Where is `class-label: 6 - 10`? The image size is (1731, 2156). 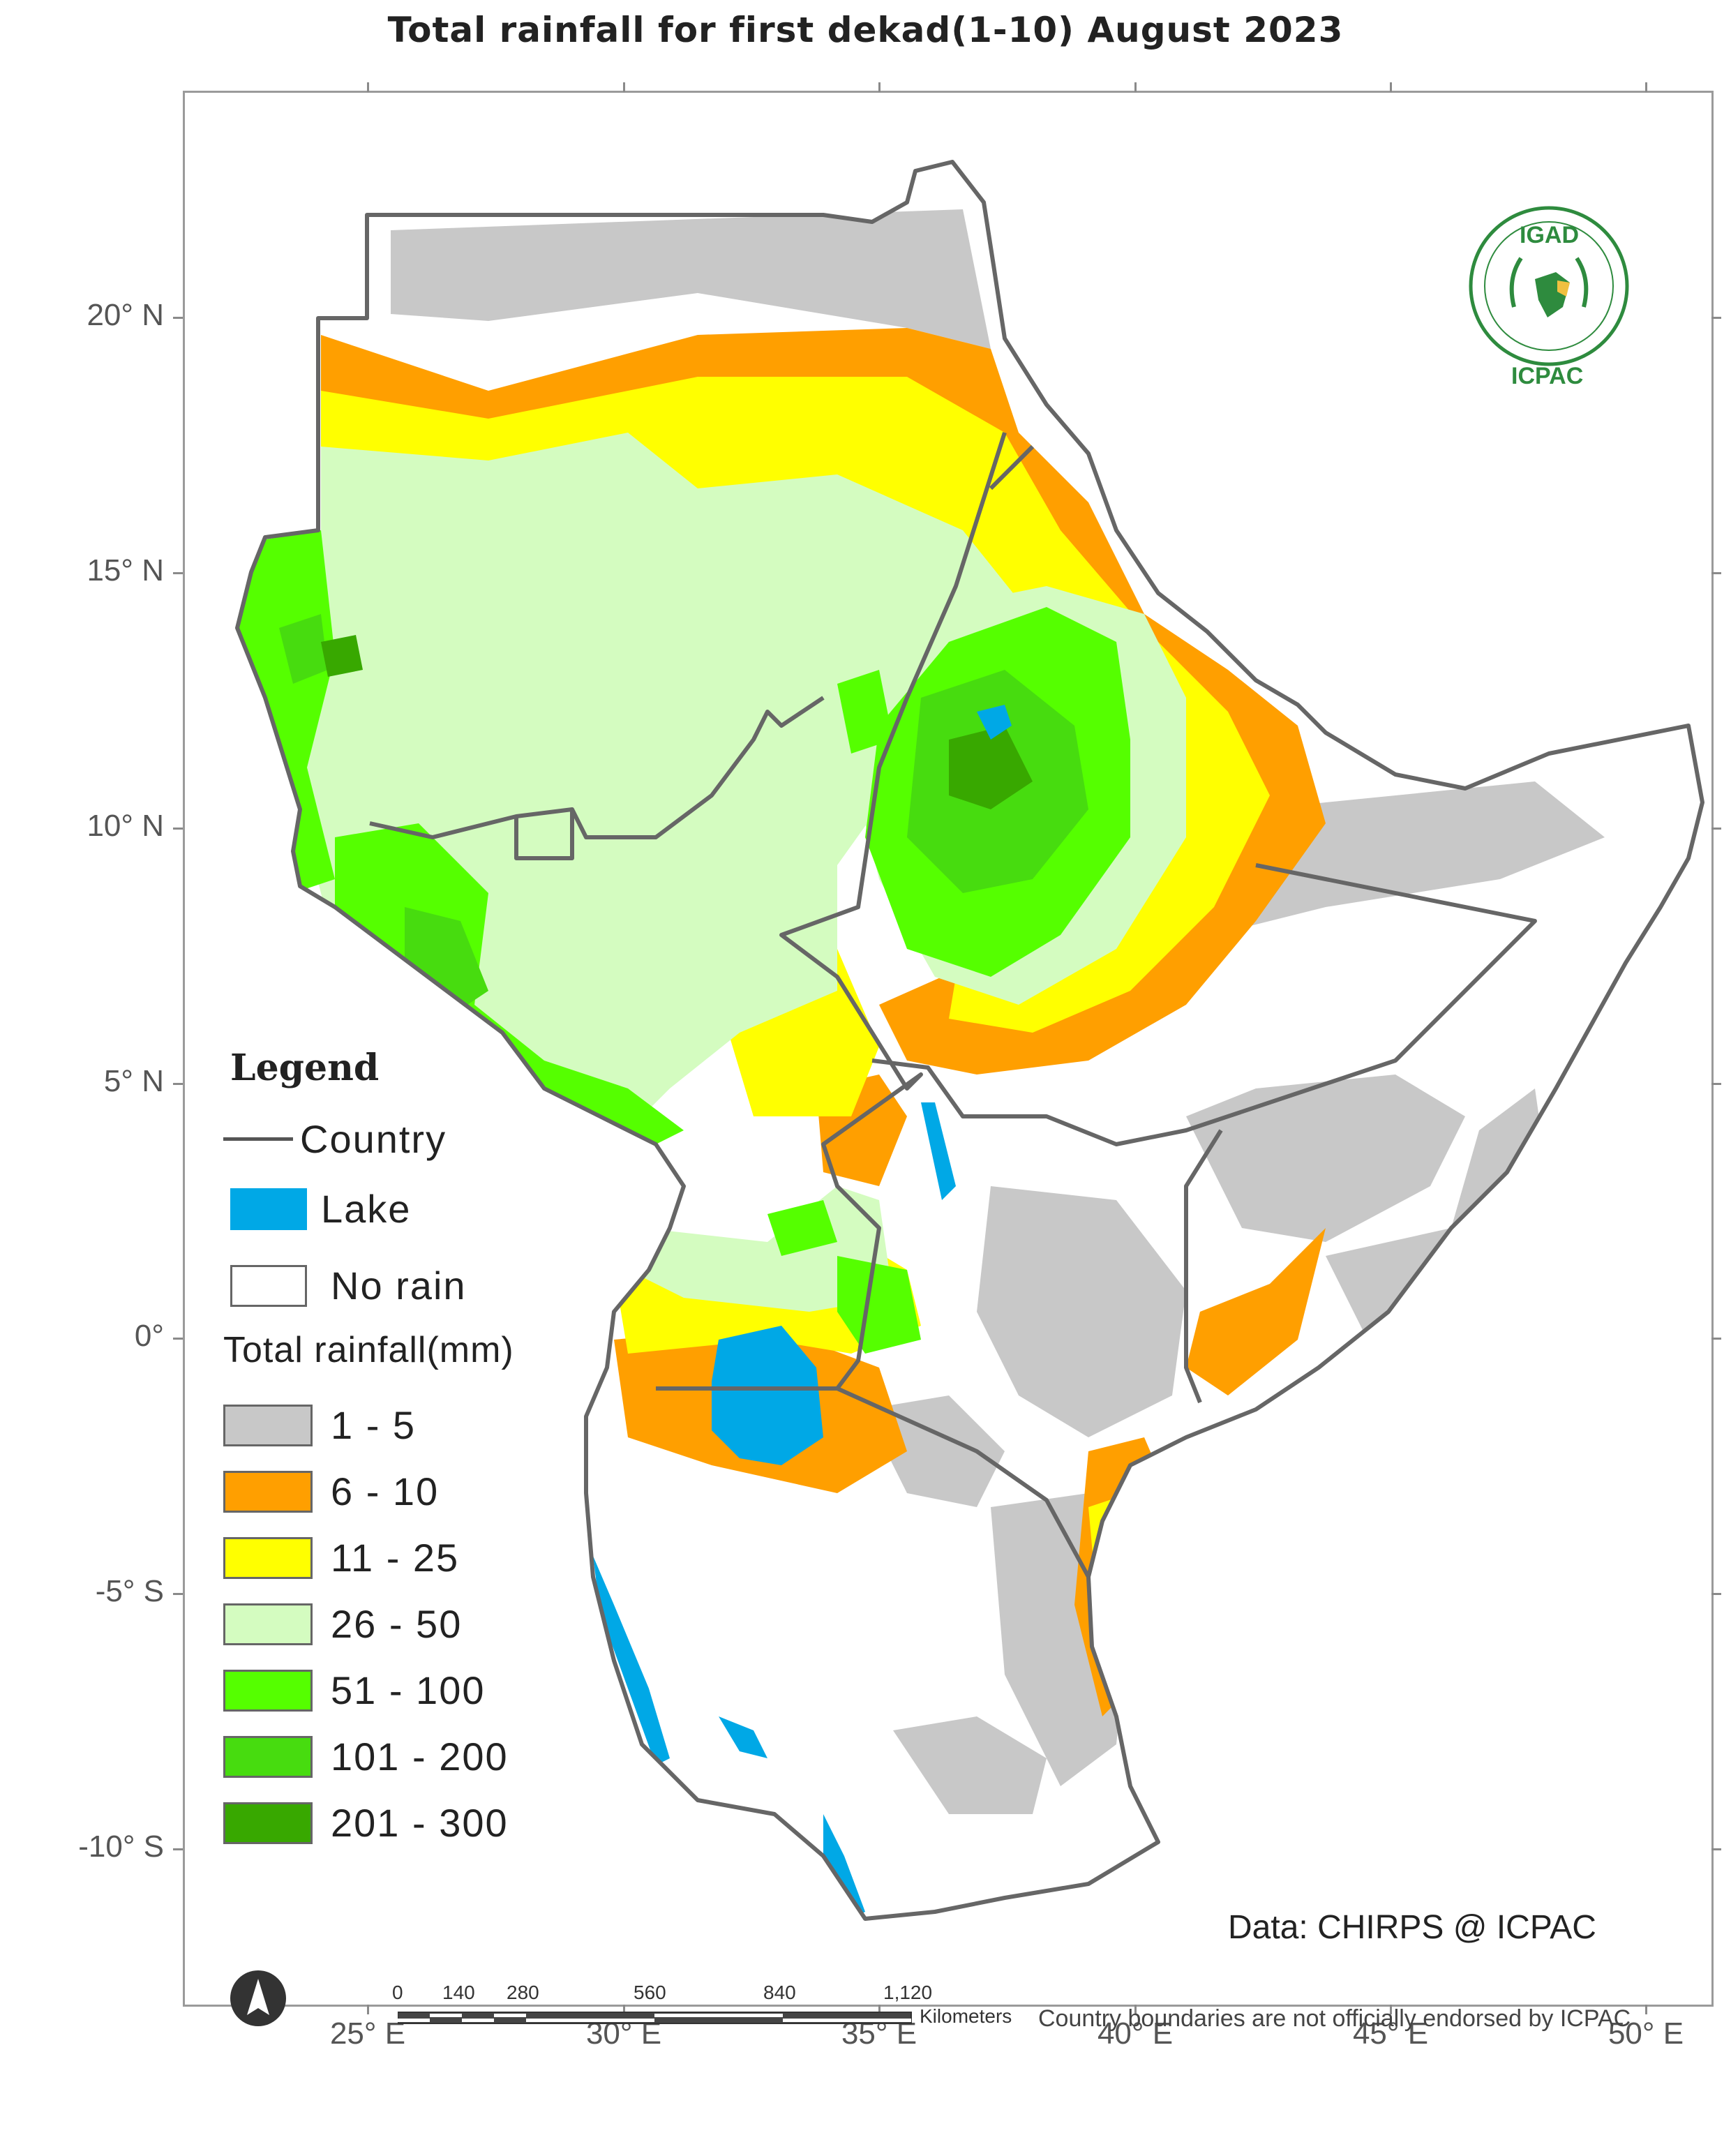
class-label: 6 - 10 is located at coordinates (385, 1491).